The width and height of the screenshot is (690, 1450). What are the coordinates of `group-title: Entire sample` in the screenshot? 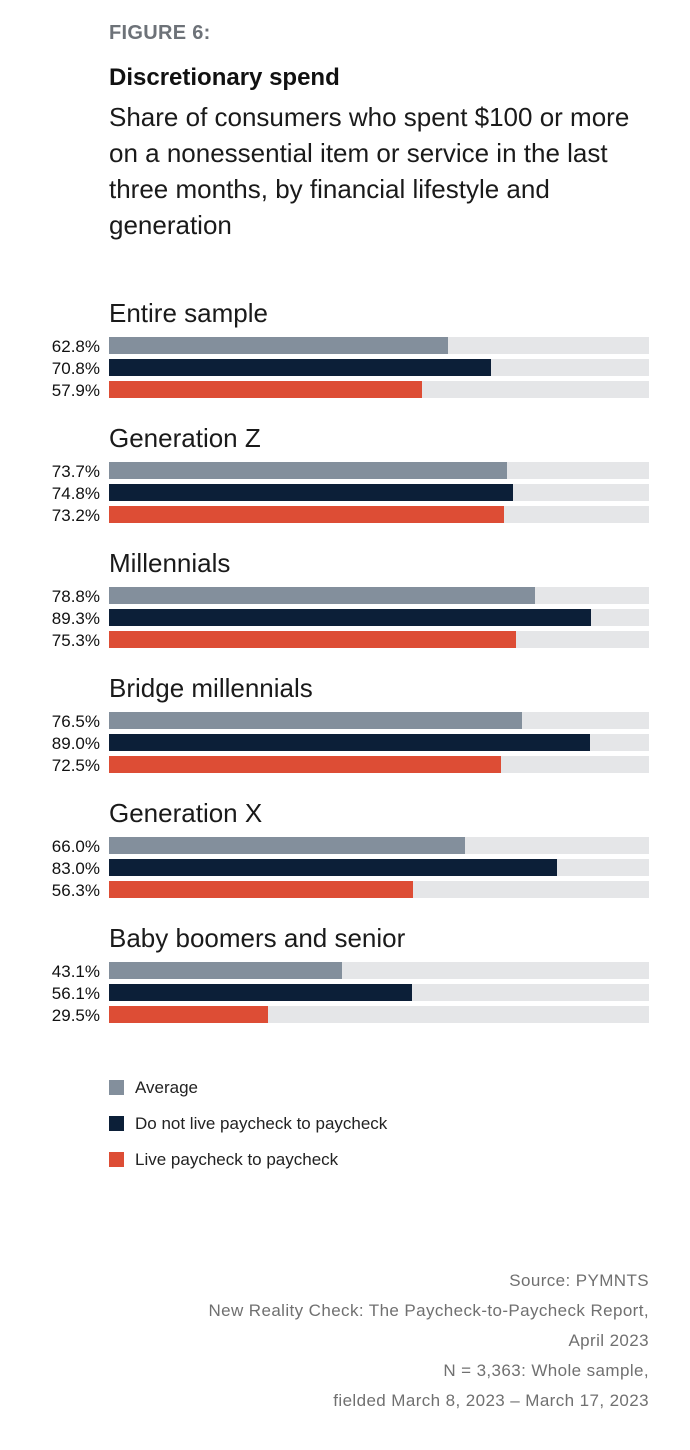 It's located at (188, 313).